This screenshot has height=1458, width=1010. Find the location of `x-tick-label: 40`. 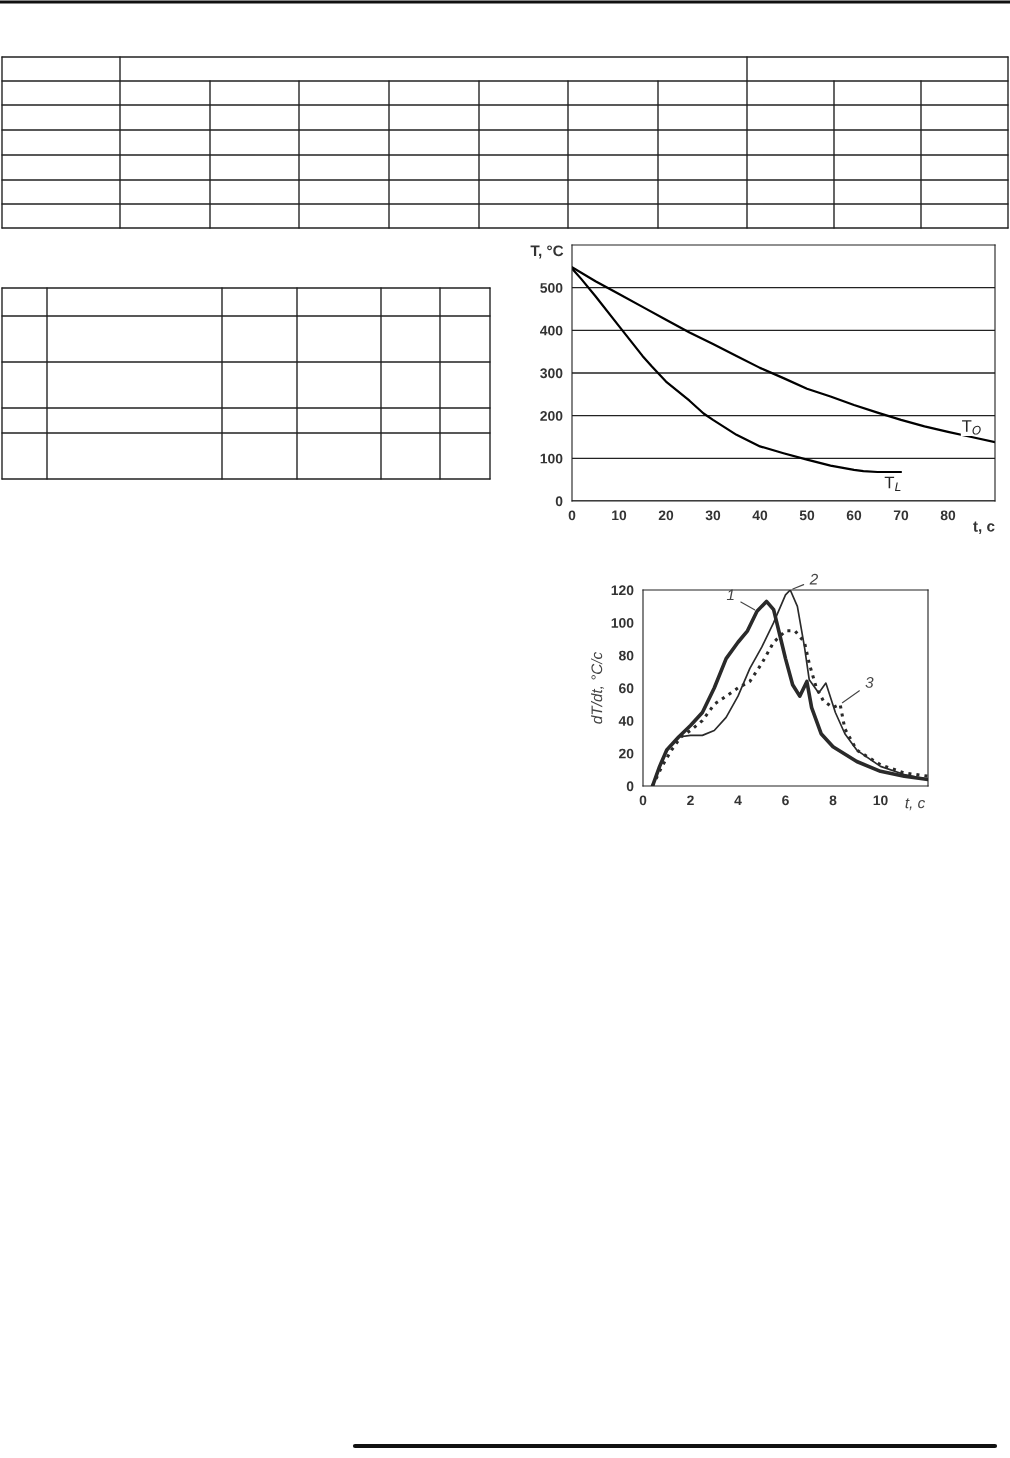

x-tick-label: 40 is located at coordinates (760, 515).